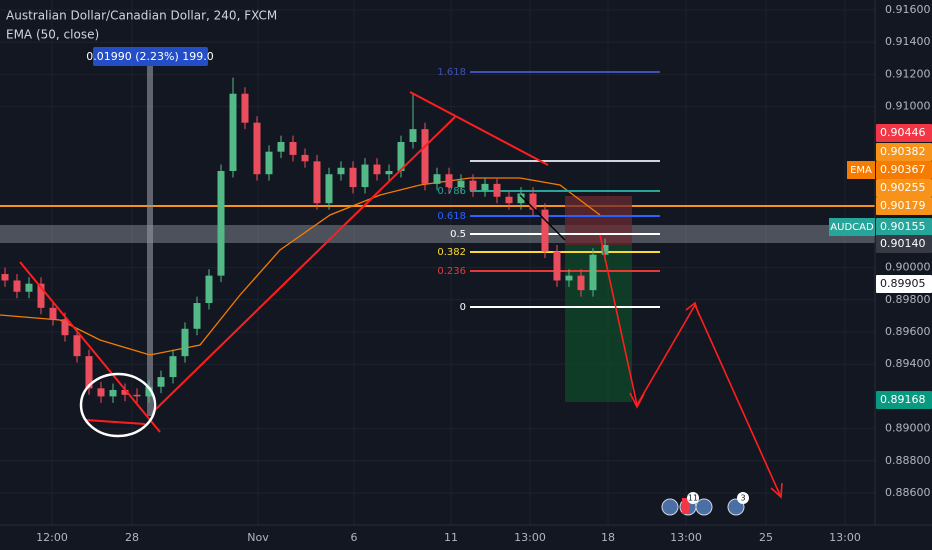  Describe the element at coordinates (118, 405) in the screenshot. I see `circle` at that location.